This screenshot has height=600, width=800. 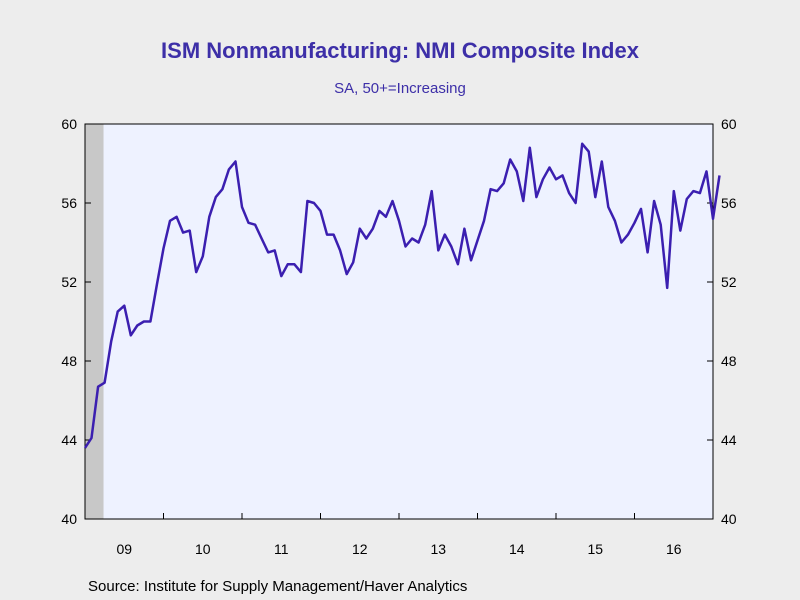 I want to click on y-tick-label-left: 40, so click(x=69, y=519).